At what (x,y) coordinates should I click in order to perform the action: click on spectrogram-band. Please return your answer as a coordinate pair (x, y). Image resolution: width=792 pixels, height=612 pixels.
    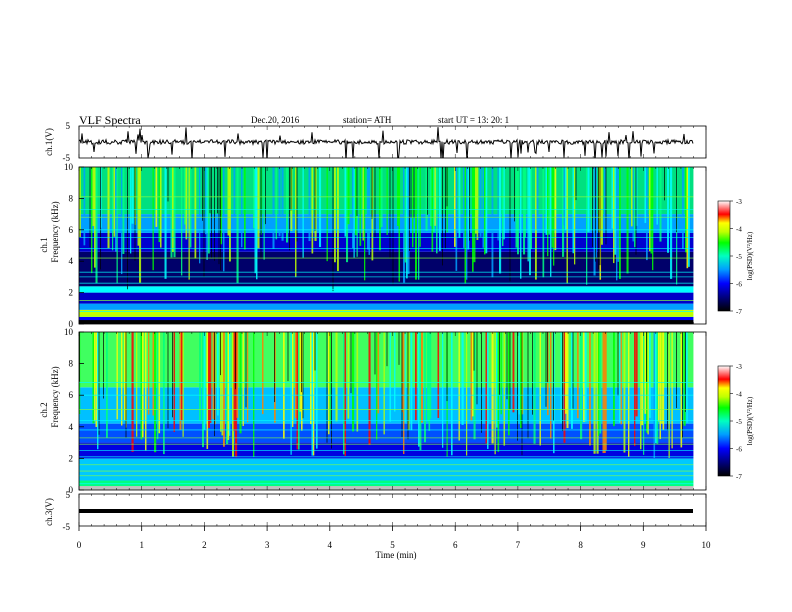
    Looking at the image, I should click on (386, 405).